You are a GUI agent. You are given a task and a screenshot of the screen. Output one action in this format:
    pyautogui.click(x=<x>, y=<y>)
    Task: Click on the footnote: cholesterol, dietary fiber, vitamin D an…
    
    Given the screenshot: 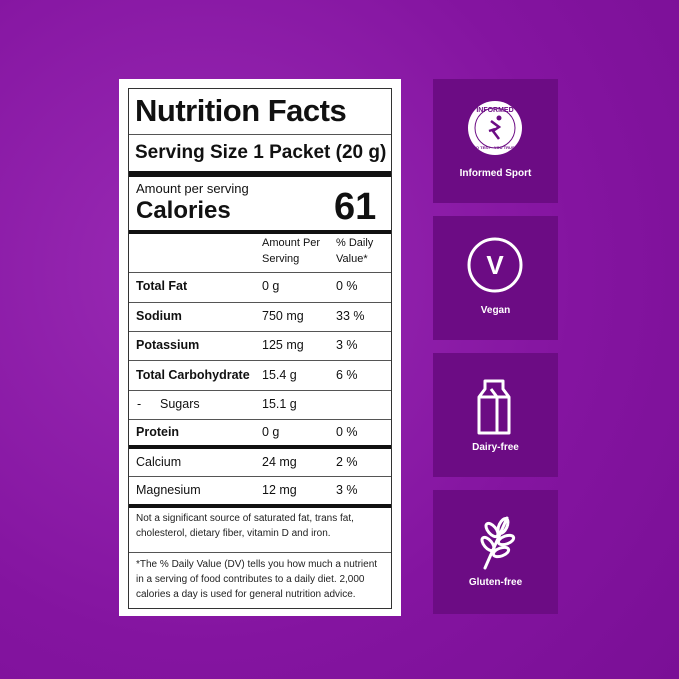 What is the action you would take?
    pyautogui.click(x=233, y=533)
    